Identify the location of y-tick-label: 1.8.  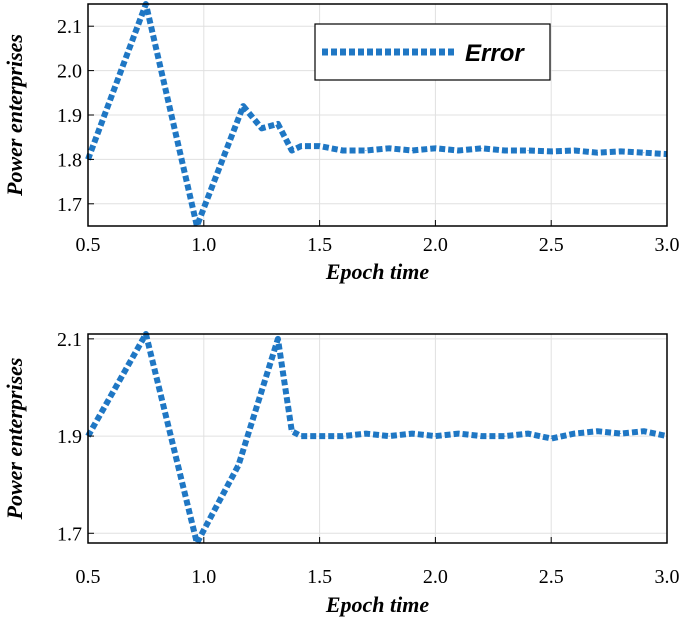
(69, 160).